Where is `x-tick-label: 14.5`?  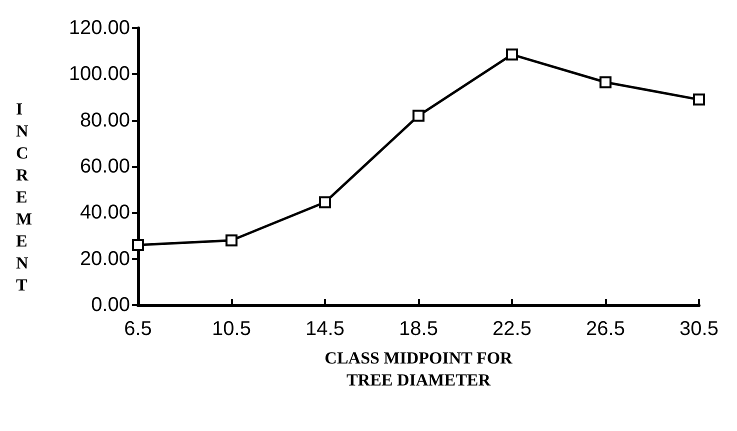 x-tick-label: 14.5 is located at coordinates (325, 329).